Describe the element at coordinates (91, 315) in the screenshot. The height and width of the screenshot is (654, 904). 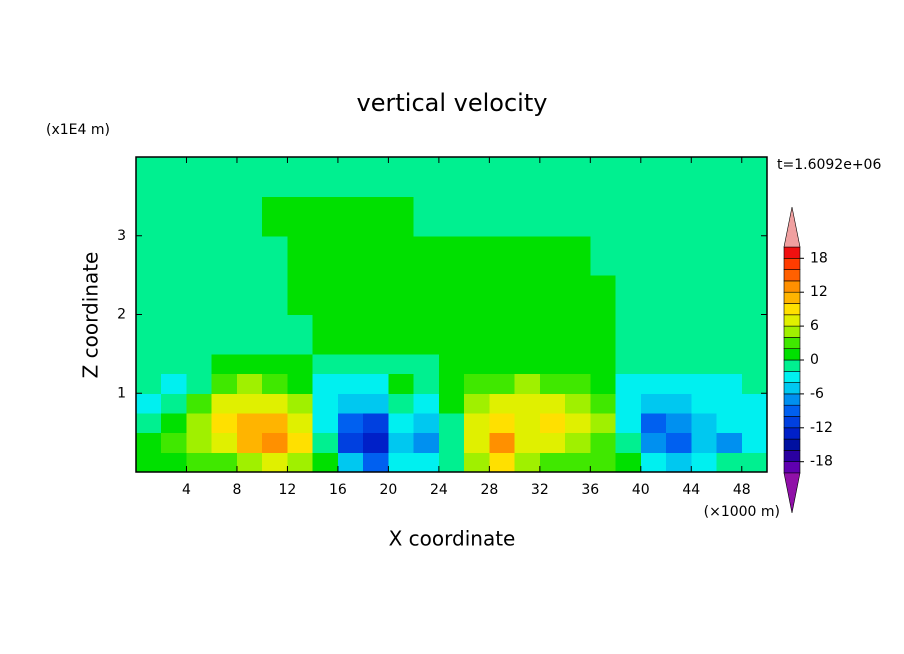
I see `y-axis-label: Z coordinate` at that location.